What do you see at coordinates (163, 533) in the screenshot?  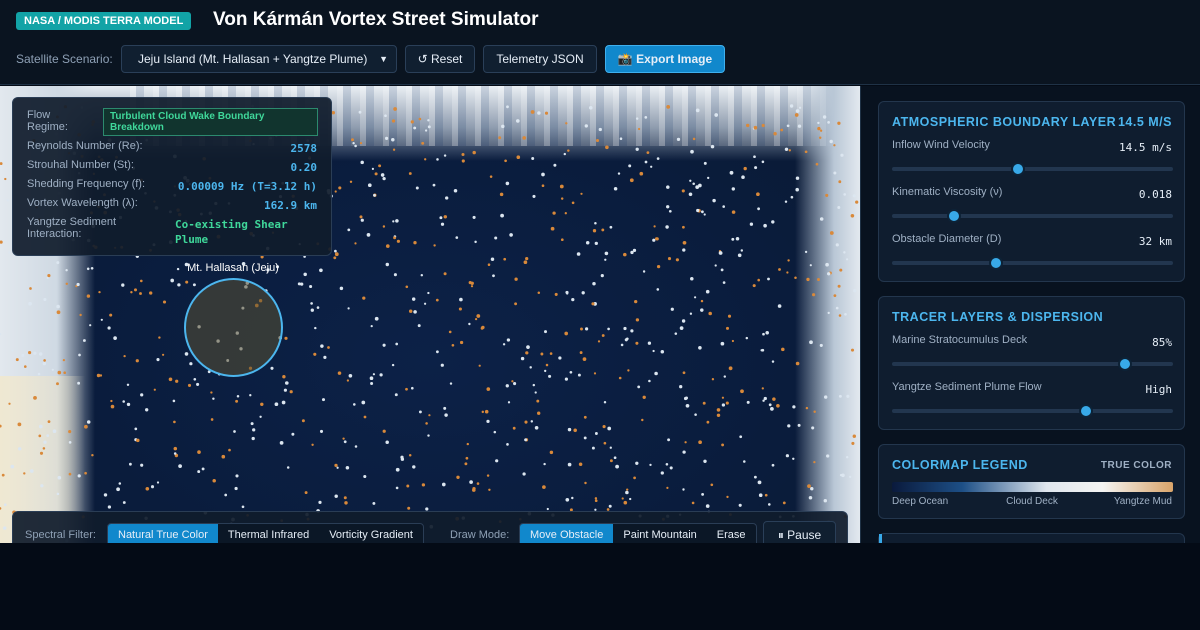 I see `segment-option: Natural True Color` at bounding box center [163, 533].